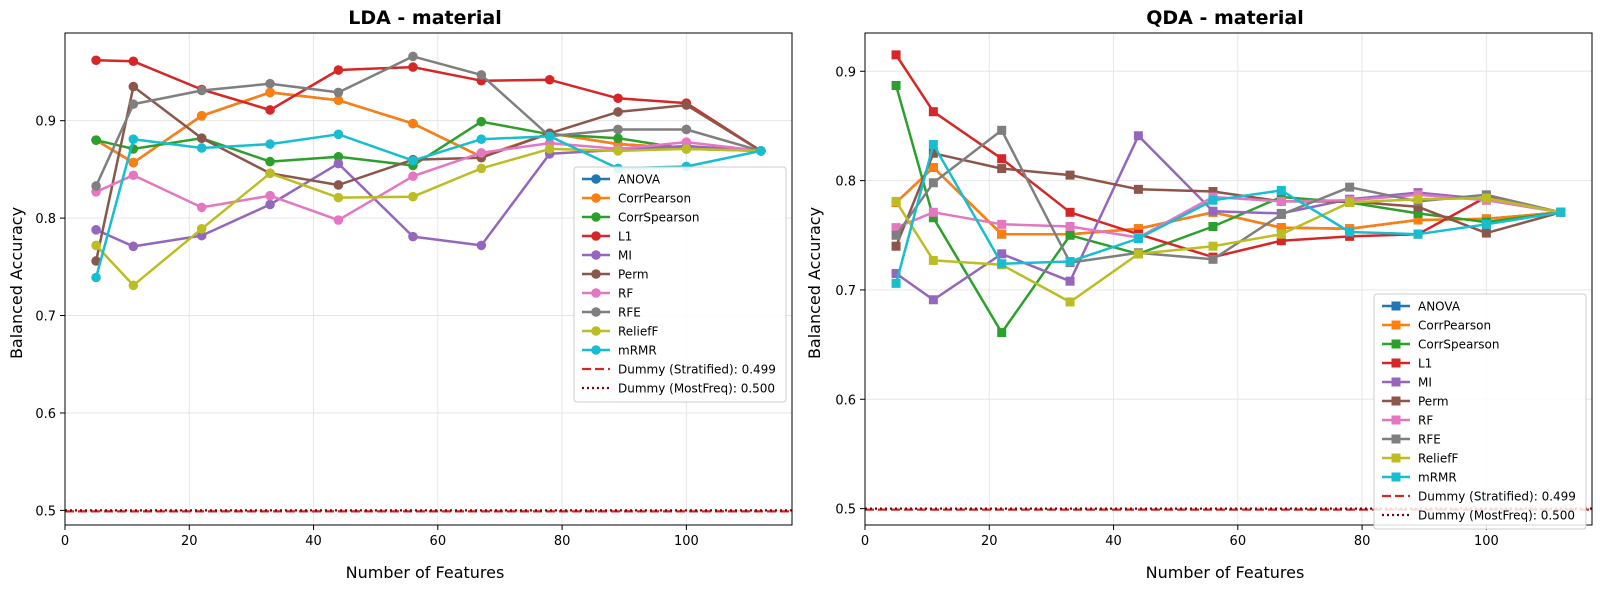 Image resolution: width=1600 pixels, height=591 pixels. What do you see at coordinates (1238, 541) in the screenshot?
I see `x-tick-label: 60` at bounding box center [1238, 541].